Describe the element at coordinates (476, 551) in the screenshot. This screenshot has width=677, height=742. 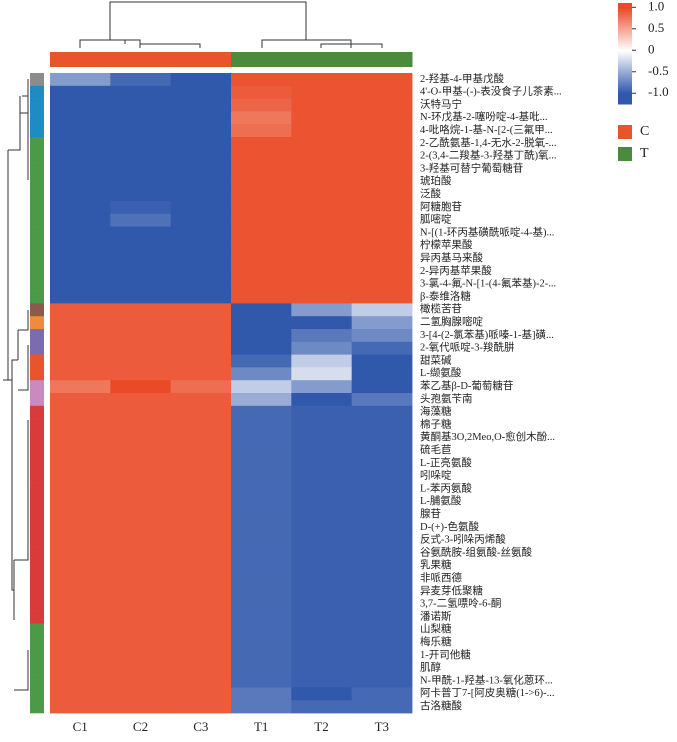
I see `y-tick-label: 谷氨酰胺-组氨酸-丝氨酸` at that location.